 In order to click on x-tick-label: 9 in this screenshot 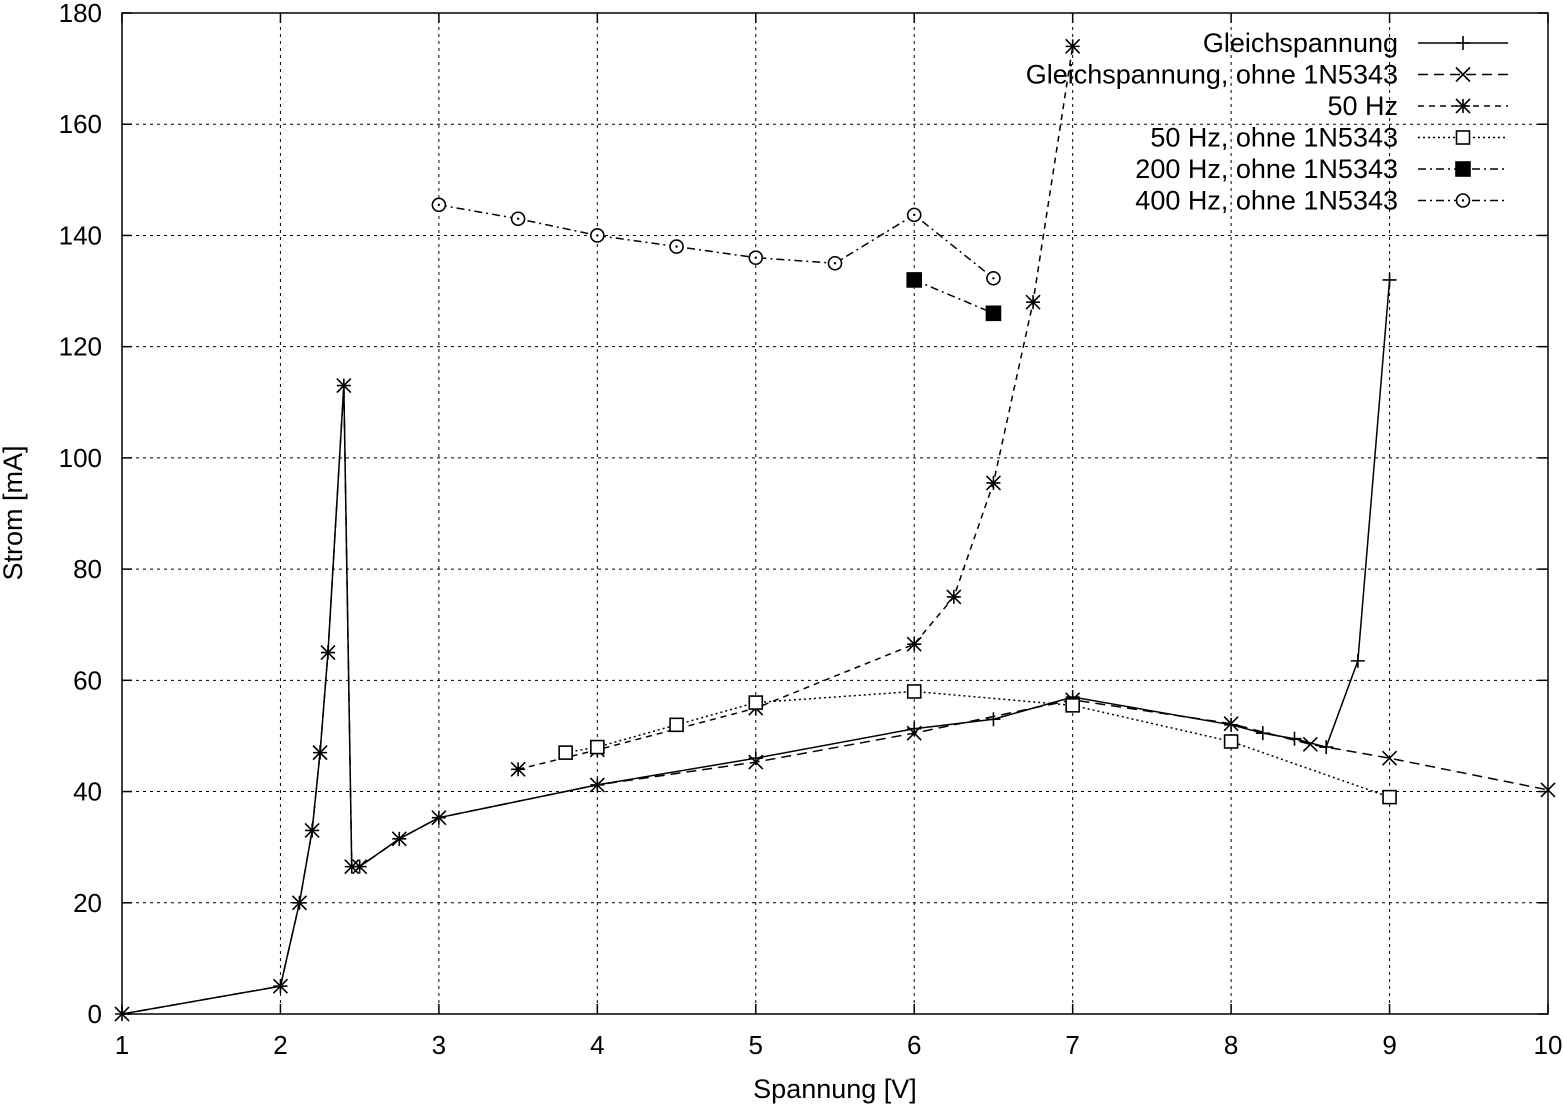, I will do `click(1389, 1045)`.